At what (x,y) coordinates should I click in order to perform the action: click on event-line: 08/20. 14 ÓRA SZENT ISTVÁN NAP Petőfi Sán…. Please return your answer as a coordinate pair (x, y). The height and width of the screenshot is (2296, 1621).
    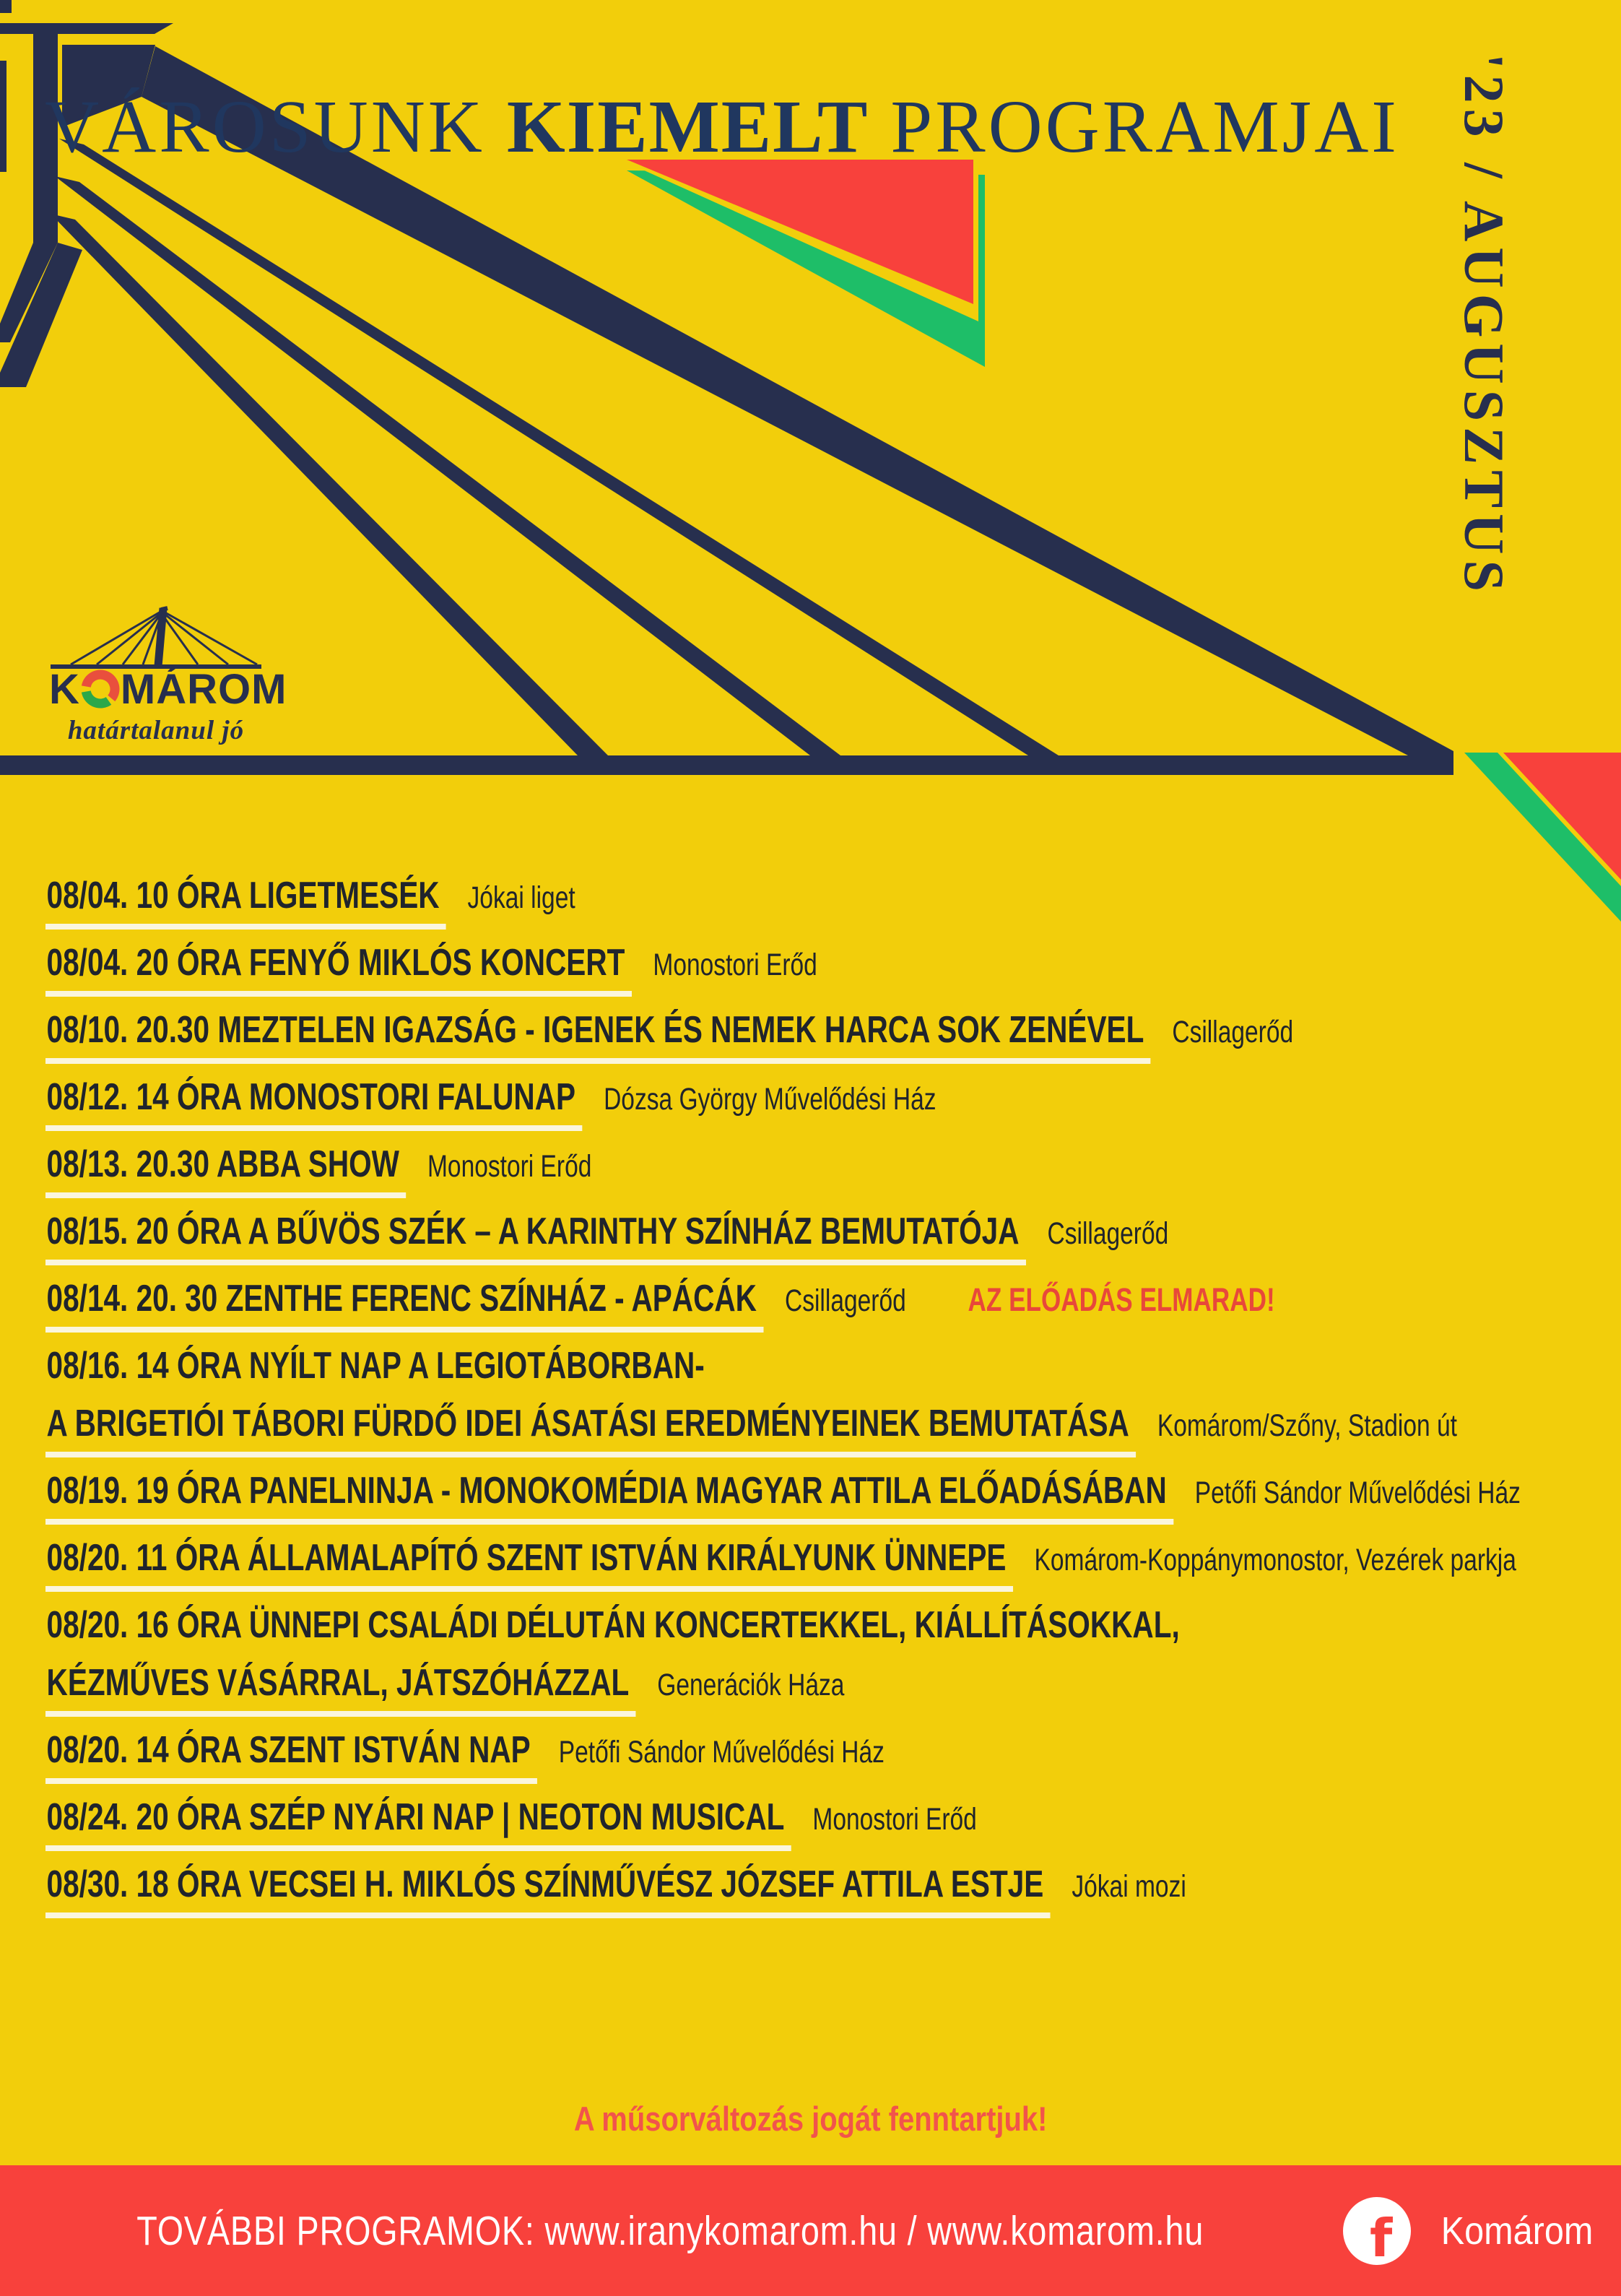
    Looking at the image, I should click on (783, 1757).